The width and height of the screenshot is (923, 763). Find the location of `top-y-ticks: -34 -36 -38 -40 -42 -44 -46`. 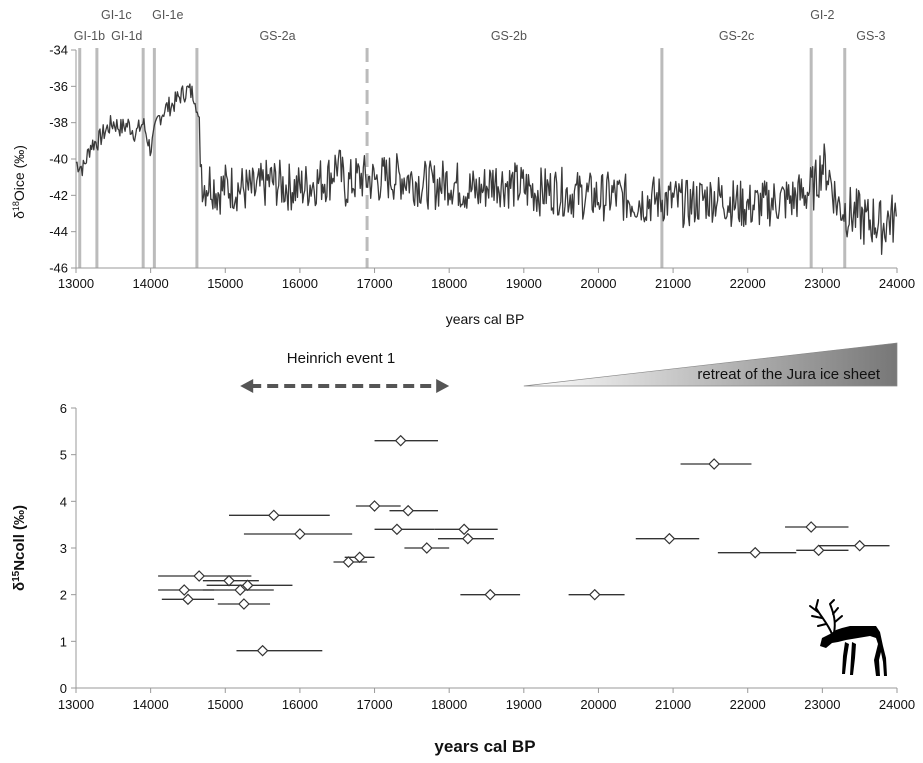

top-y-ticks: -34 -36 -38 -40 -42 -44 -46 is located at coordinates (62, 159).